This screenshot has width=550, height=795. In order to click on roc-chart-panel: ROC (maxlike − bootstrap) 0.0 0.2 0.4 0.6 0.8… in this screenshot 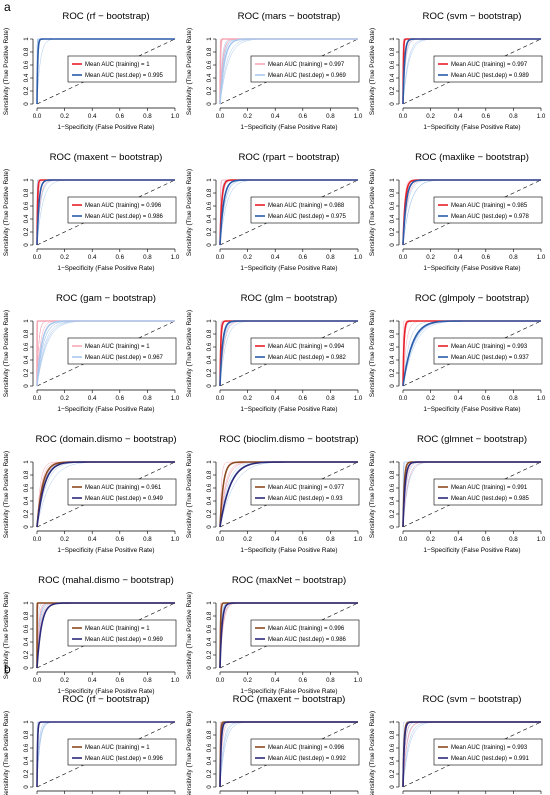, I will do `click(457, 212)`.